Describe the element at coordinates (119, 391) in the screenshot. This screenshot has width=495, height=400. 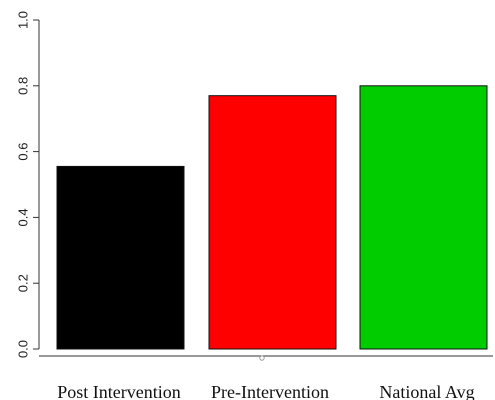
I see `category-label: Post Intervention` at that location.